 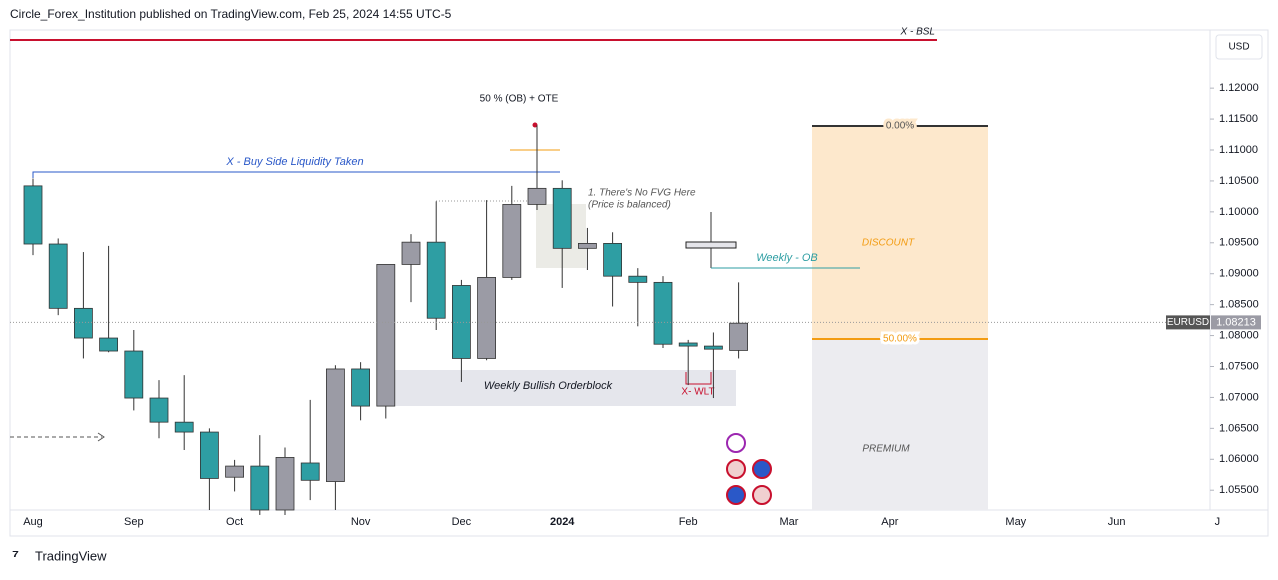 What do you see at coordinates (1117, 522) in the screenshot?
I see `x-tick-label: Jun` at bounding box center [1117, 522].